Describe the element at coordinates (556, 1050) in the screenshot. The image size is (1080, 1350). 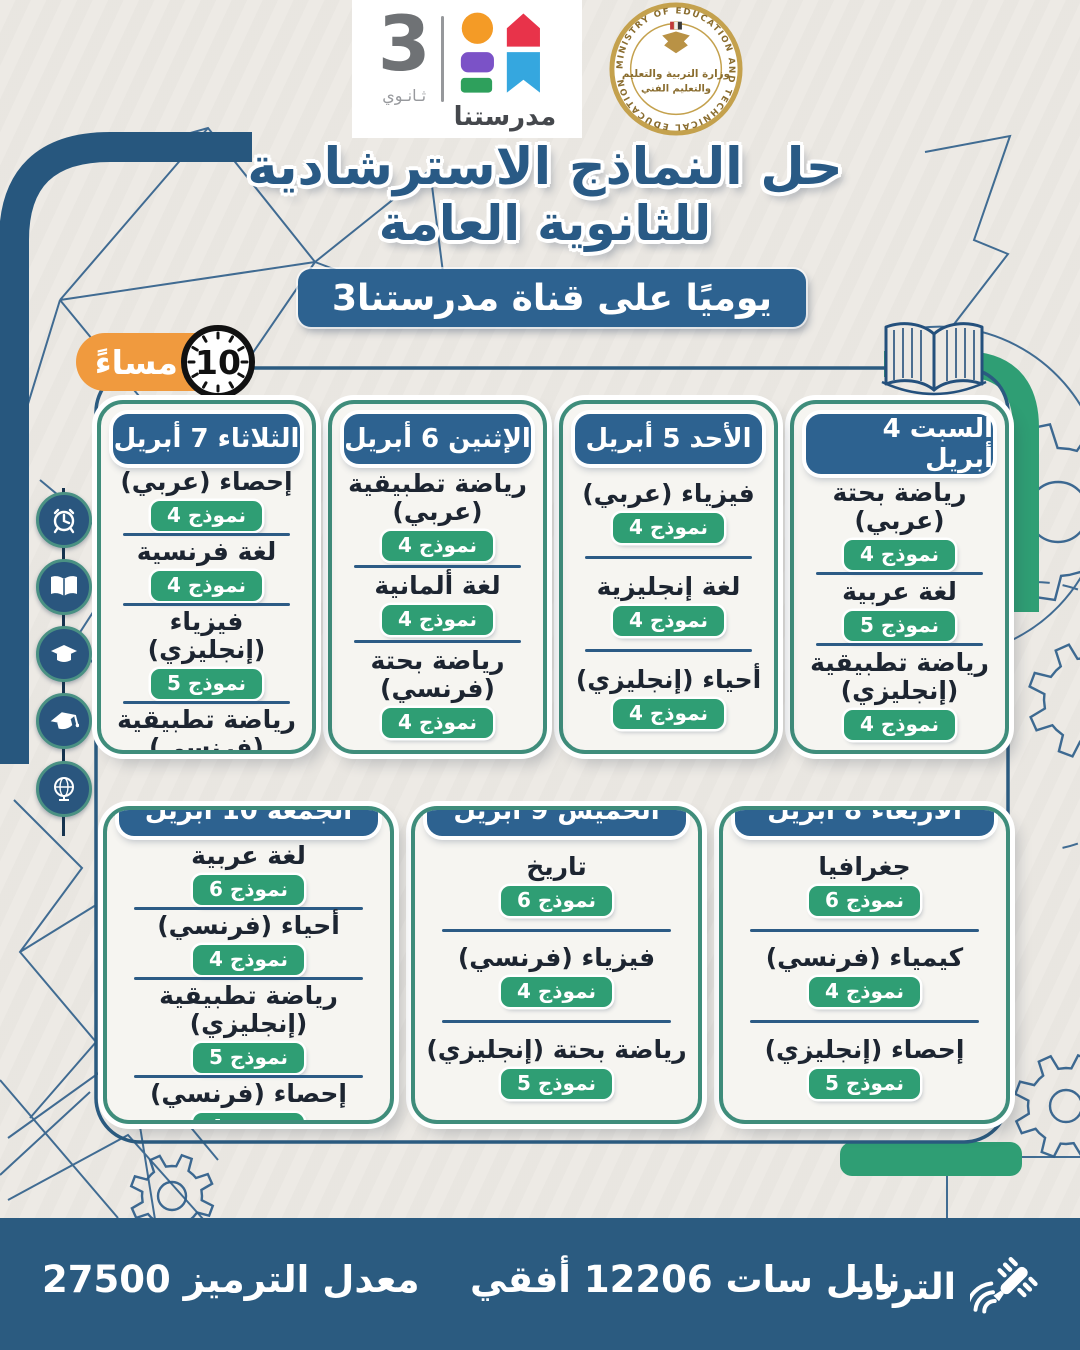
I see `subject-name: رياضة بحتة (إنجليزي)` at that location.